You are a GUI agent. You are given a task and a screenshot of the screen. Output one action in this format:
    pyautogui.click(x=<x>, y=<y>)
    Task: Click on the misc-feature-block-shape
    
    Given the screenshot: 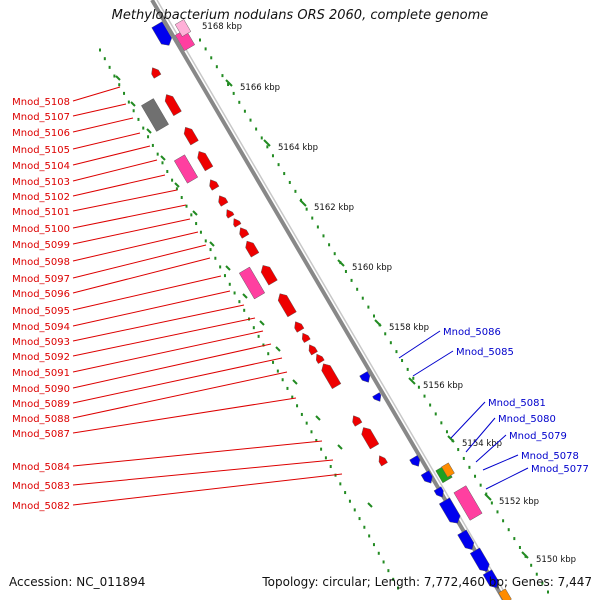 What is the action you would take?
    pyautogui.click(x=448, y=470)
    